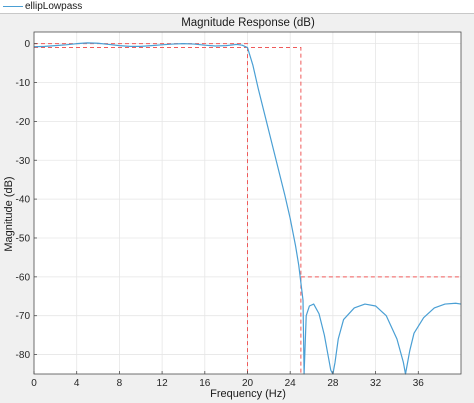  Describe the element at coordinates (23, 161) in the screenshot. I see `y-tick-label: -30` at that location.